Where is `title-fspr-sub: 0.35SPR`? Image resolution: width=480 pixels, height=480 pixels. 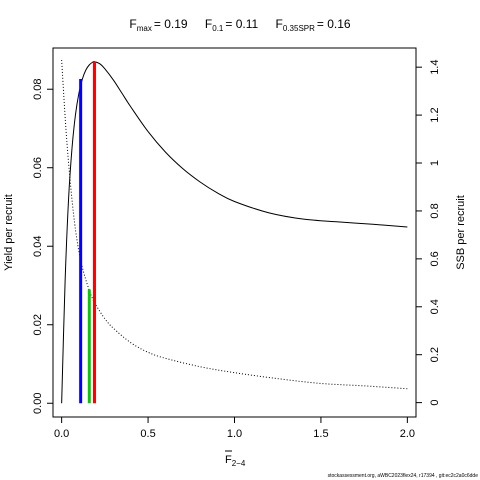 title-fspr-sub: 0.35SPR is located at coordinates (299, 28).